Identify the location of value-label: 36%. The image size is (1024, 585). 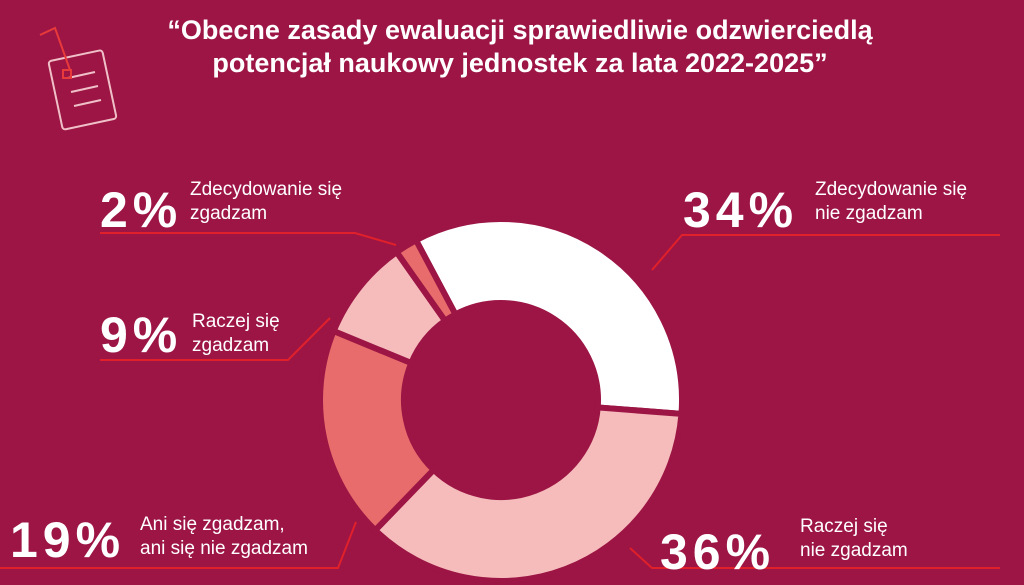
(718, 552).